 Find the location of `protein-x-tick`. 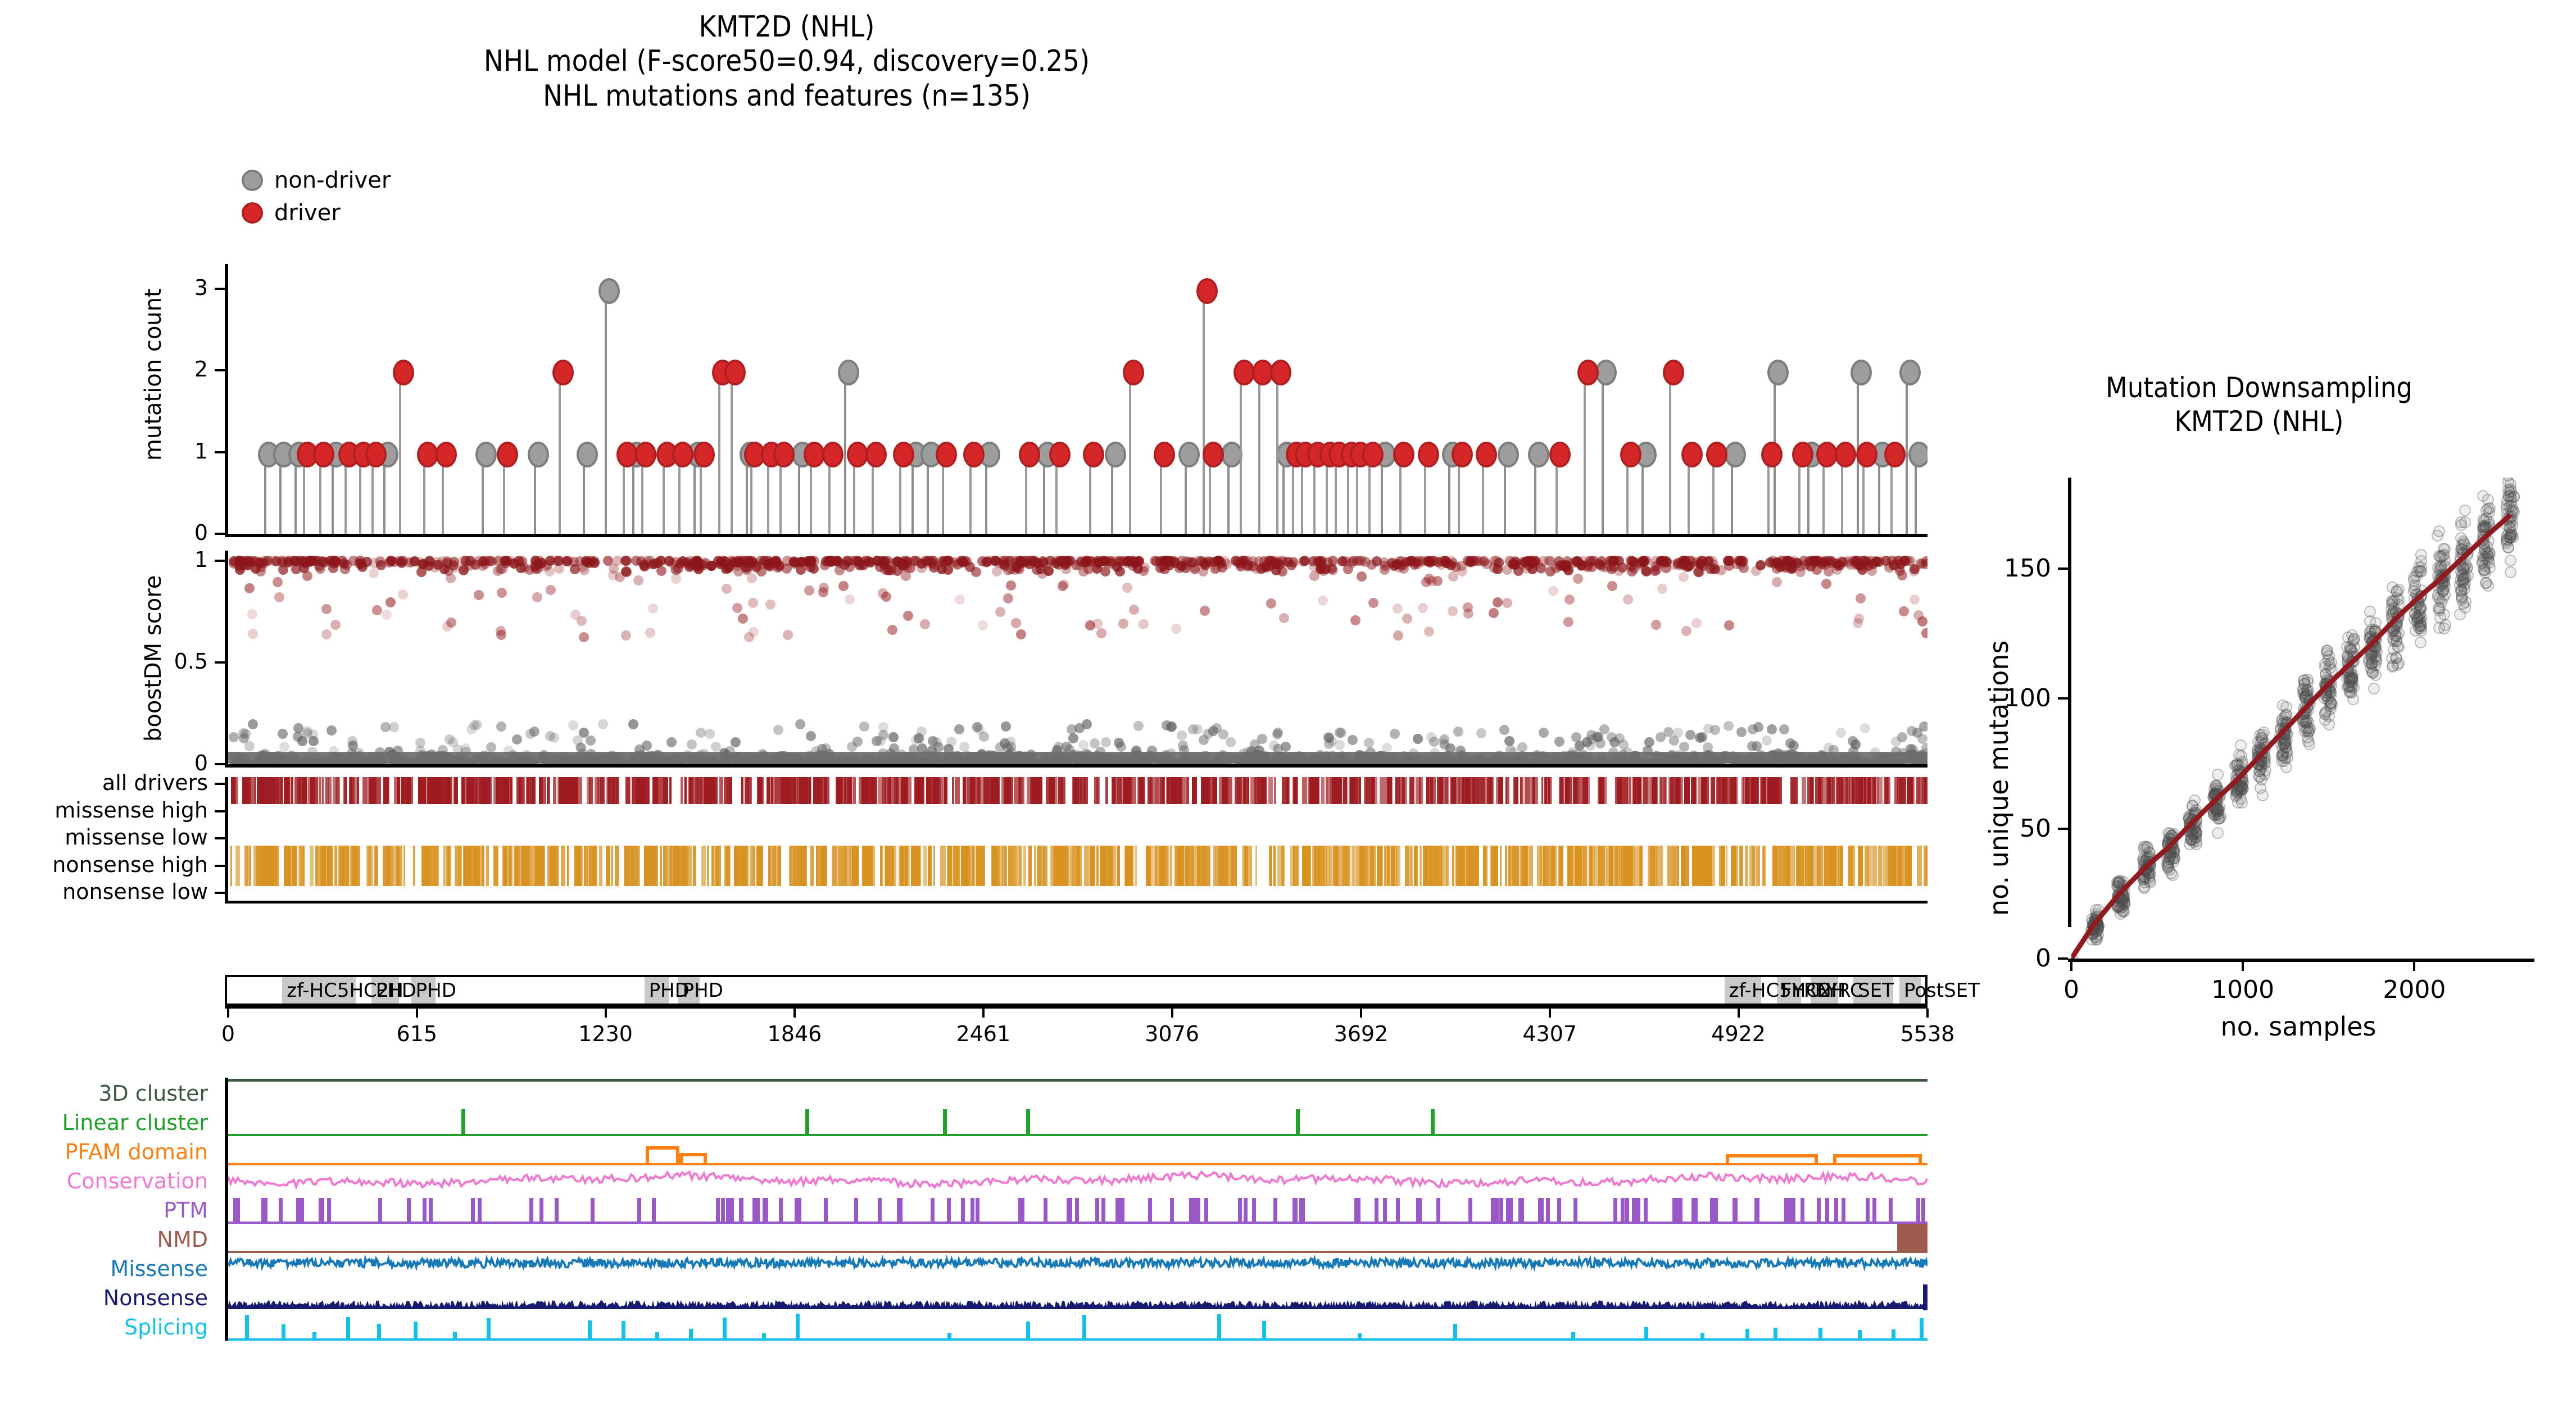

protein-x-tick is located at coordinates (1172, 1013).